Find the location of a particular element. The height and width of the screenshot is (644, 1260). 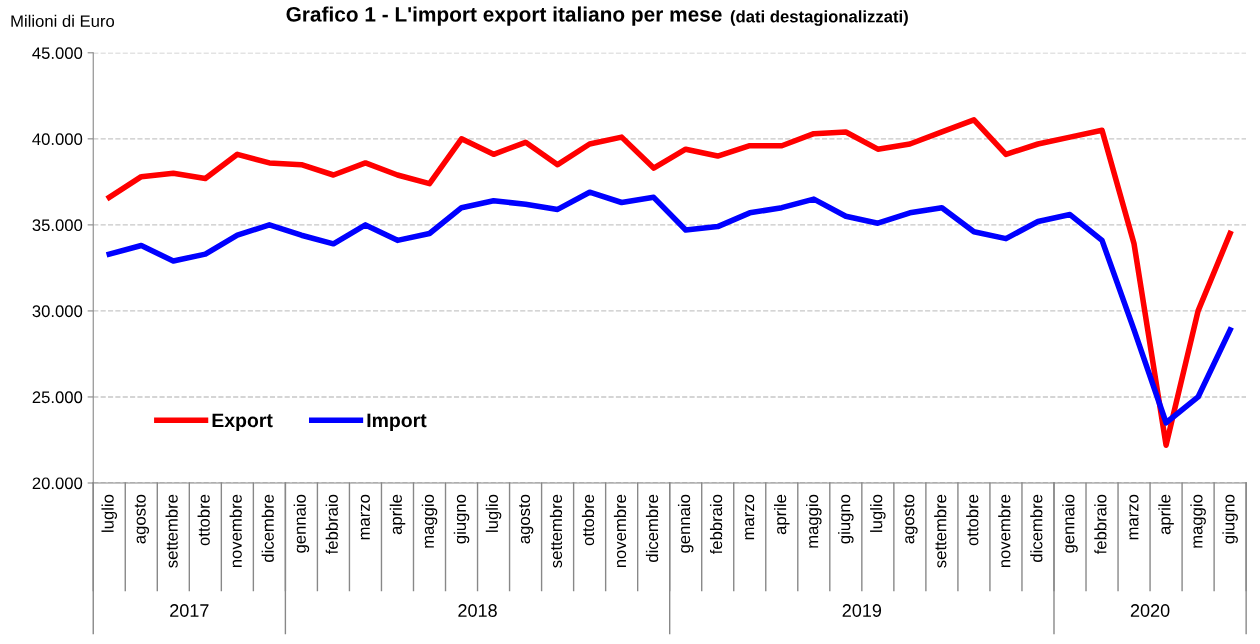

y-tick-label: 40.000 is located at coordinates (57, 139).